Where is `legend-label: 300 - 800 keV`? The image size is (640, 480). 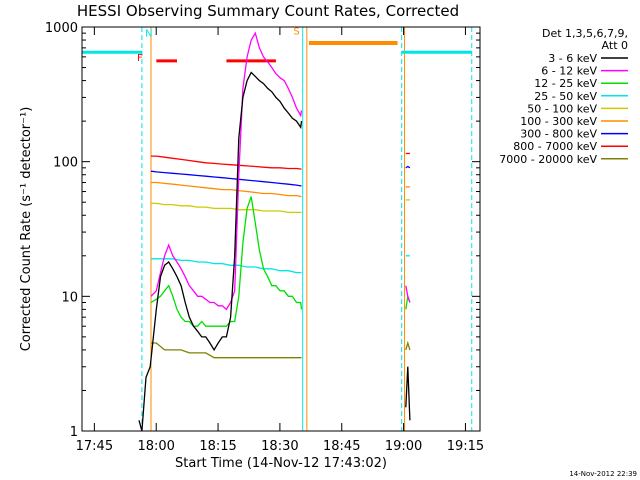
legend-label: 300 - 800 keV is located at coordinates (558, 134).